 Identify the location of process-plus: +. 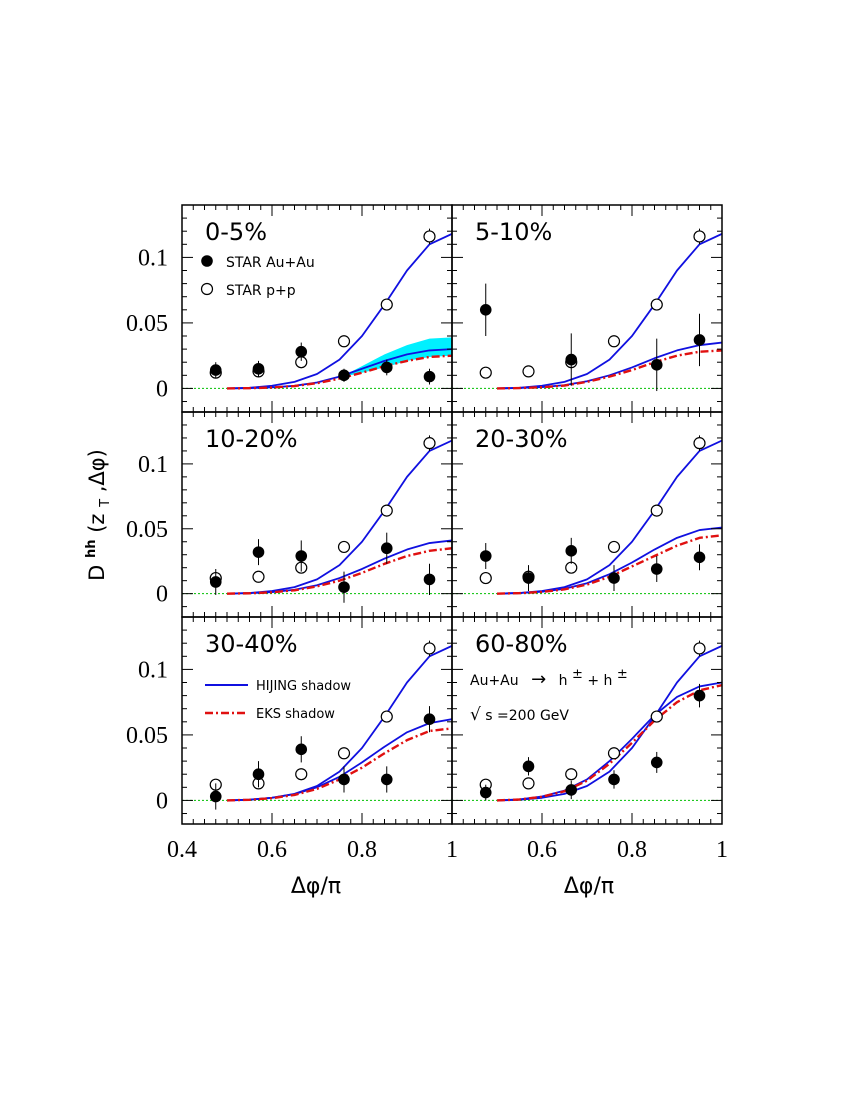
(593, 681).